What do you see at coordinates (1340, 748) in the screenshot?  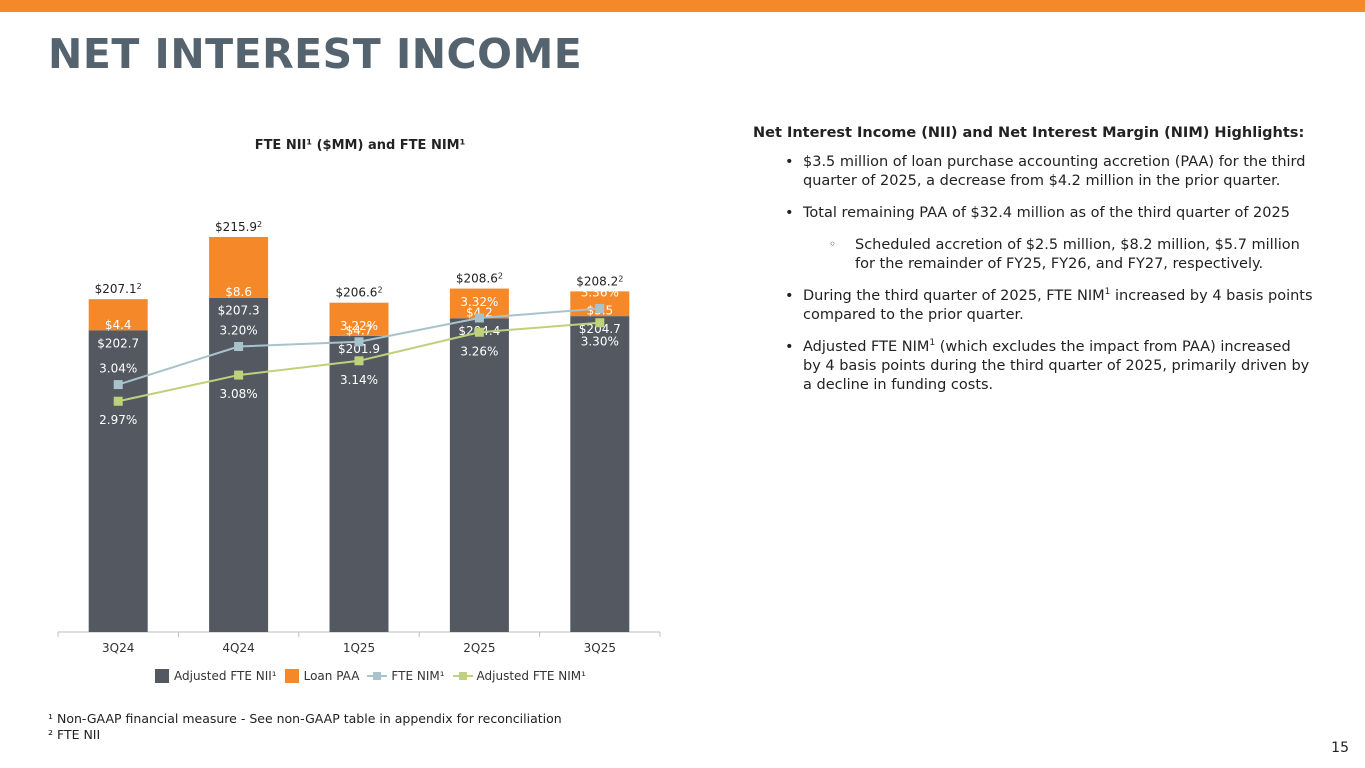 I see `page-number: 15` at bounding box center [1340, 748].